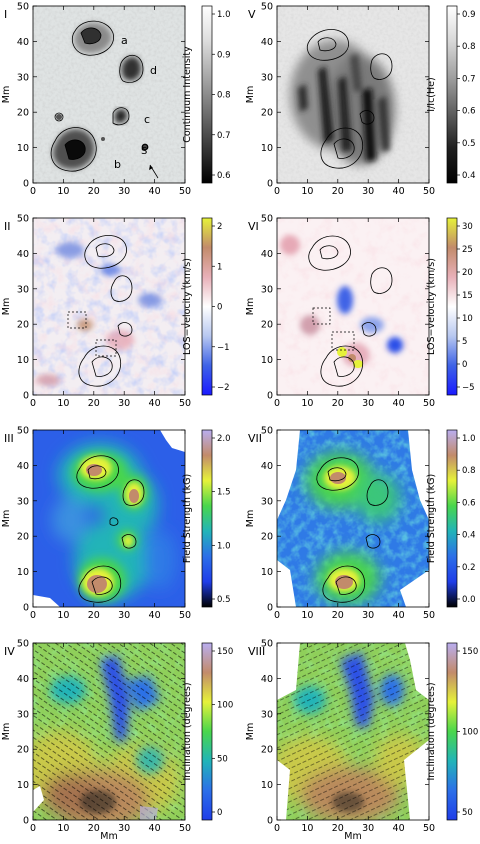  What do you see at coordinates (470, 652) in the screenshot?
I see `colorbar-tick-label: 150` at bounding box center [470, 652].